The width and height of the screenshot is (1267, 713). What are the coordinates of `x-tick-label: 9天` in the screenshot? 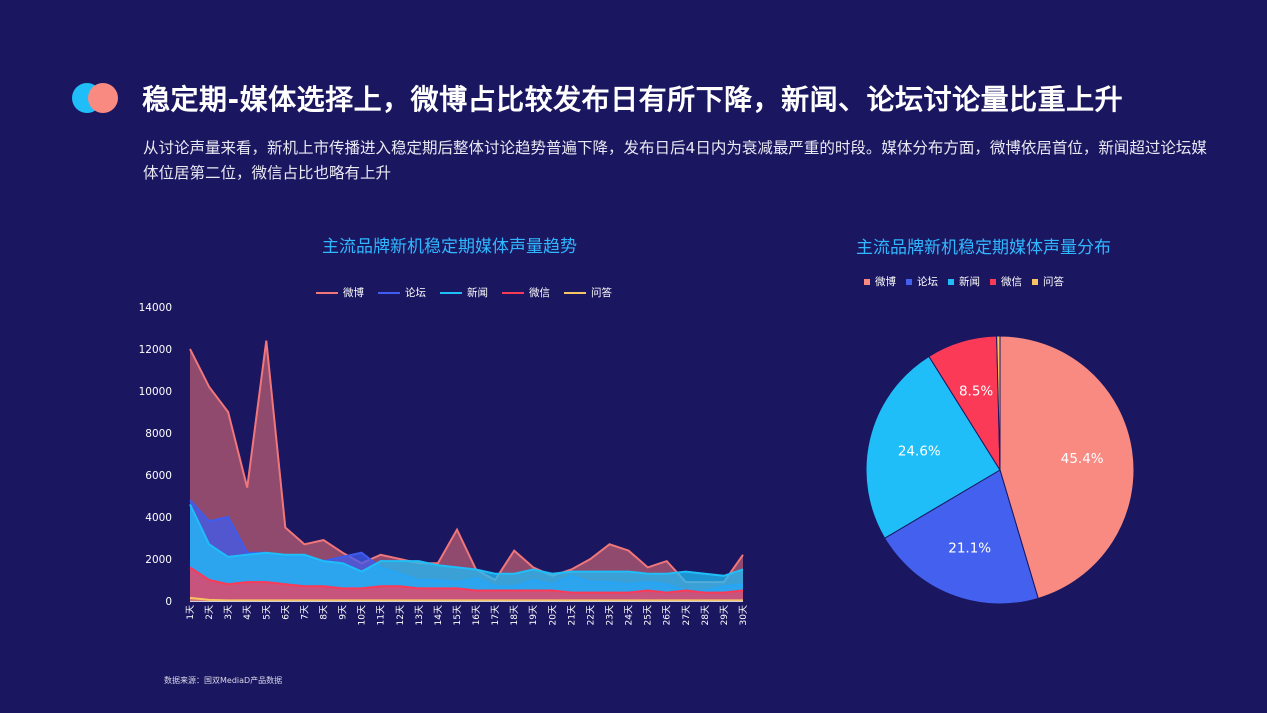 It's located at (344, 612).